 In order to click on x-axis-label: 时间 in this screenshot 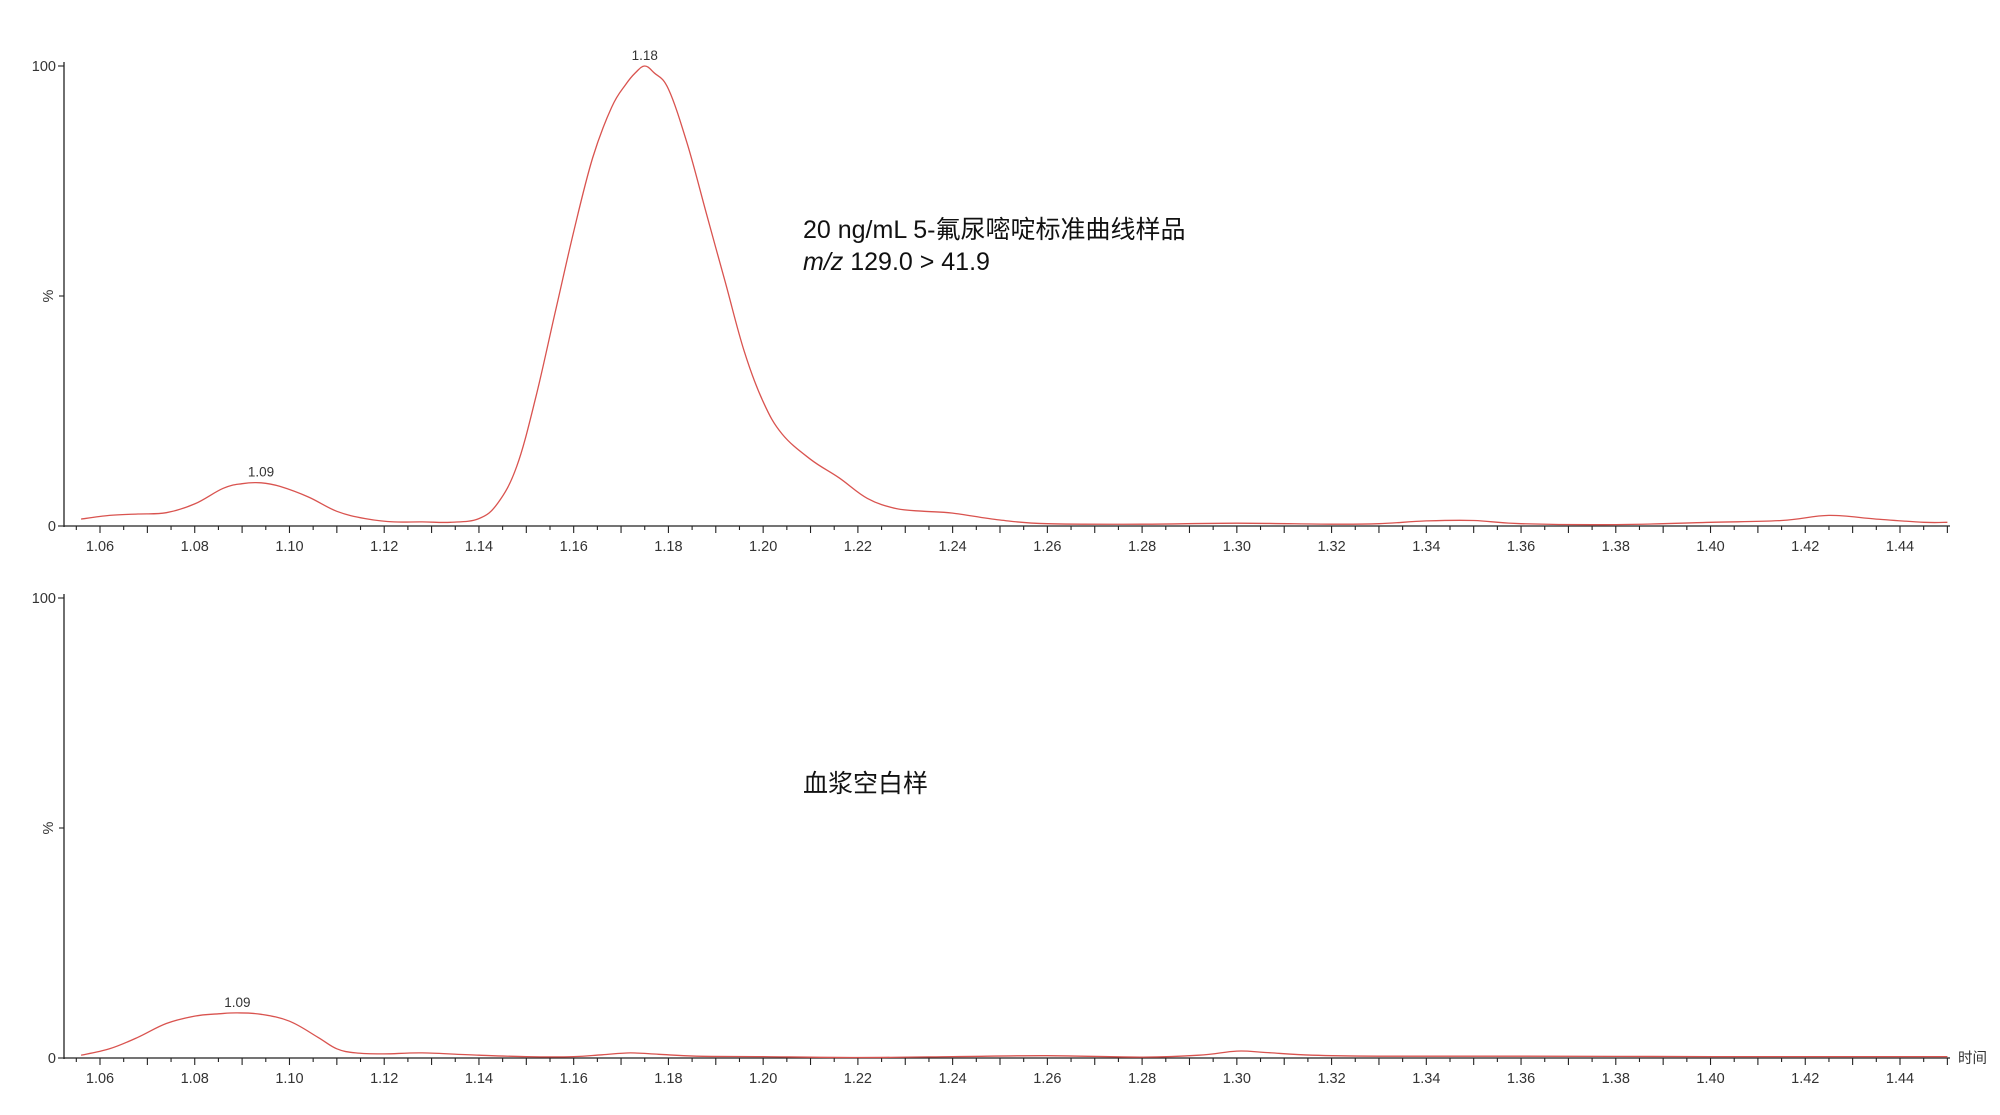, I will do `click(1972, 1058)`.